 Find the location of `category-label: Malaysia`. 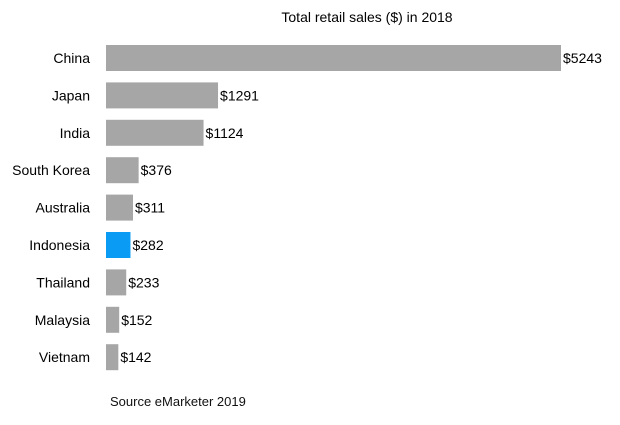

category-label: Malaysia is located at coordinates (62, 320).